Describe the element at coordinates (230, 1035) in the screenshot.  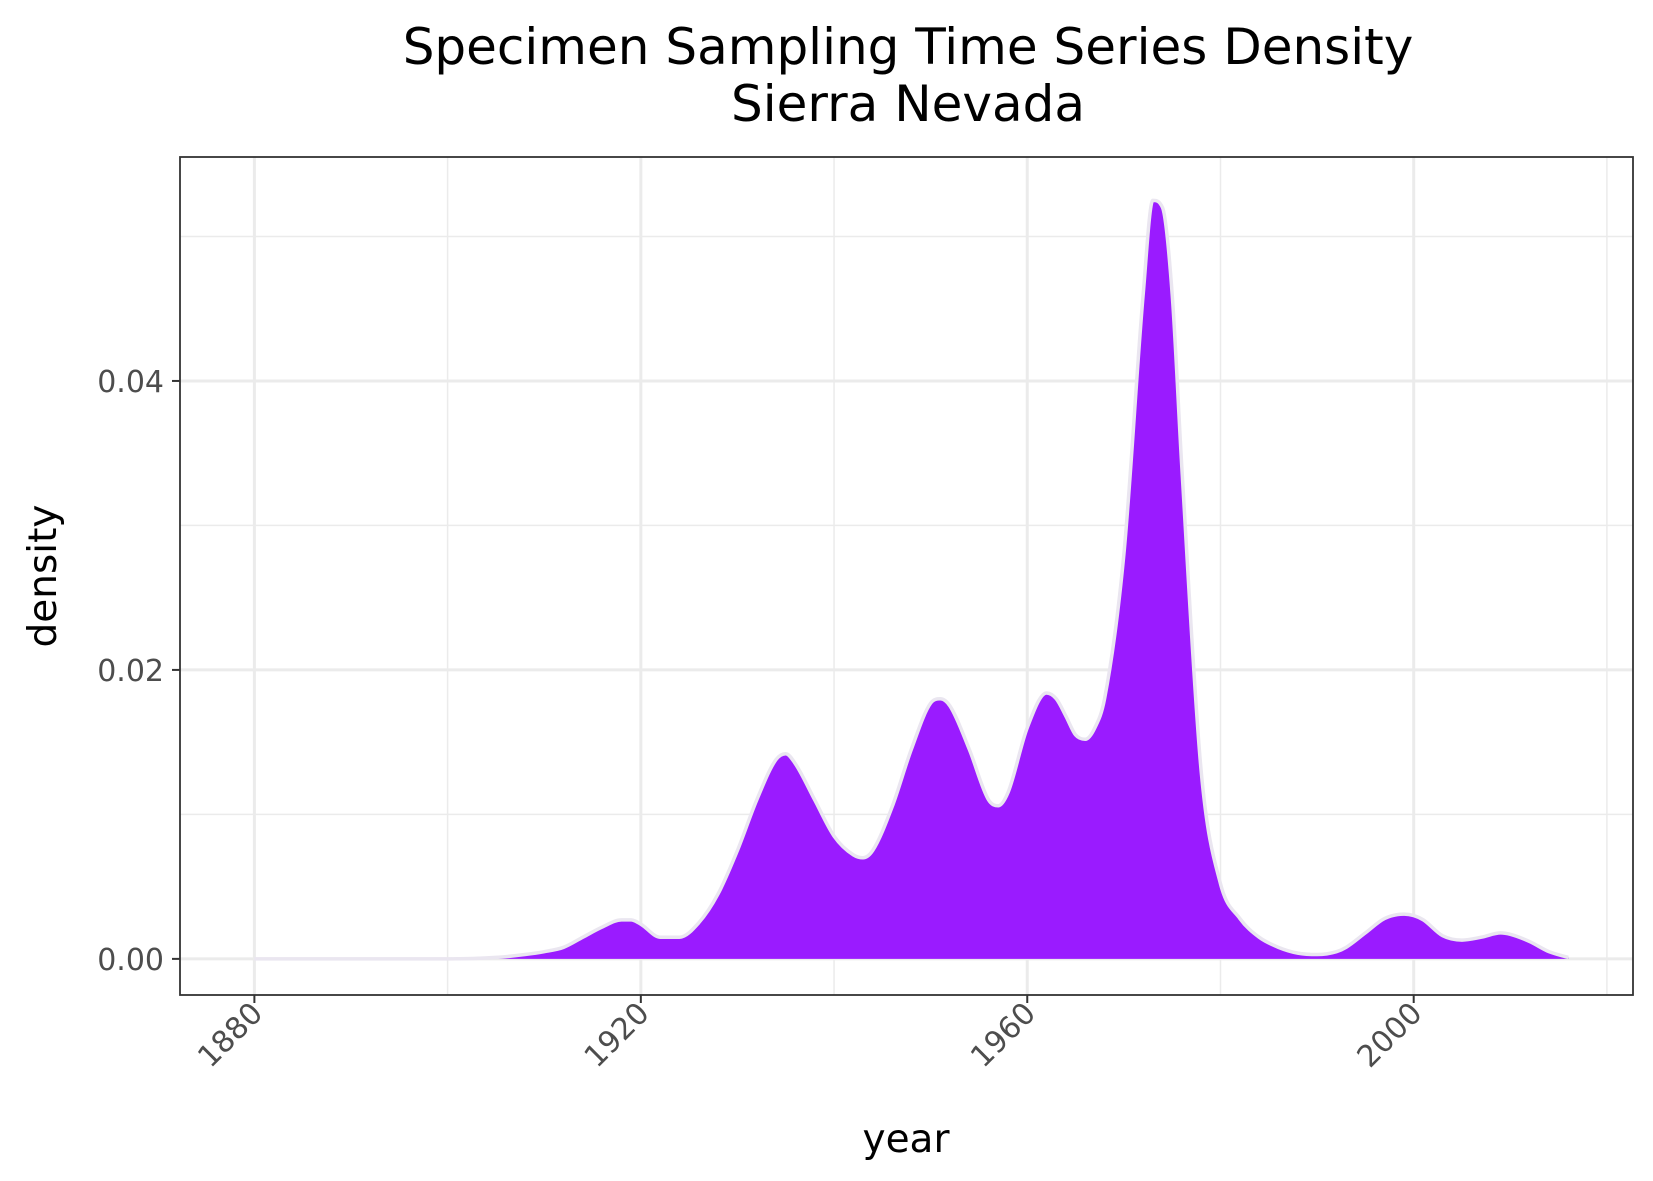
I see `x-tick-label: 1880` at that location.